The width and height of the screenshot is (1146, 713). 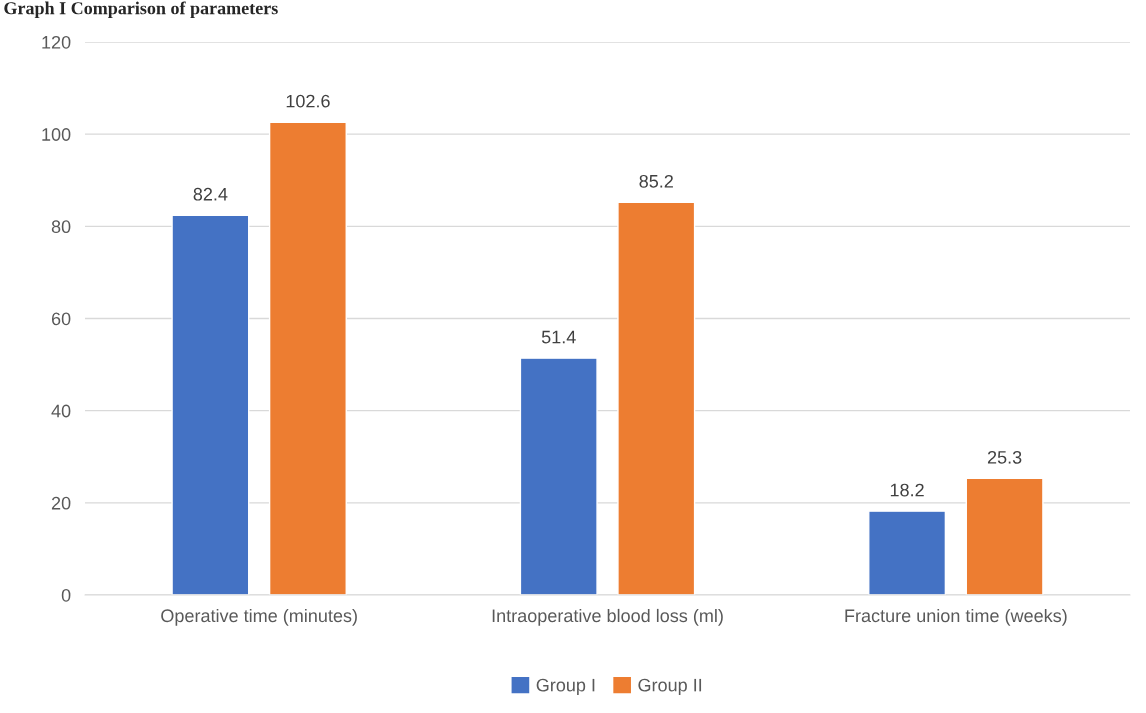 What do you see at coordinates (56, 134) in the screenshot?
I see `y-tick-label: 100` at bounding box center [56, 134].